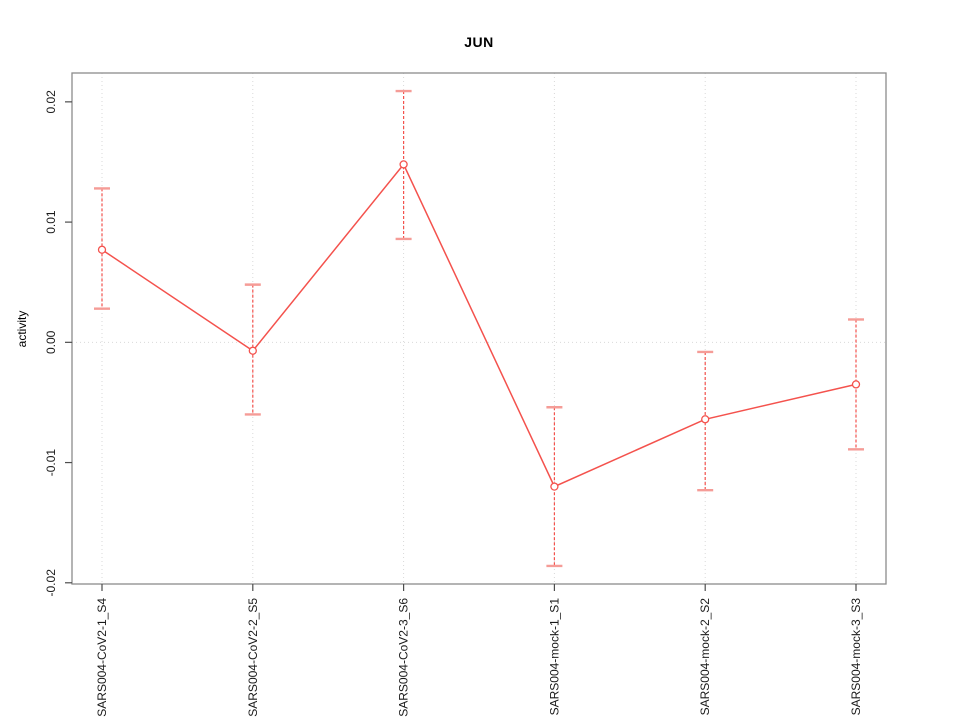 The height and width of the screenshot is (720, 960). Describe the element at coordinates (554, 657) in the screenshot. I see `x-tick-label: SARS004-mock-1_S1` at that location.